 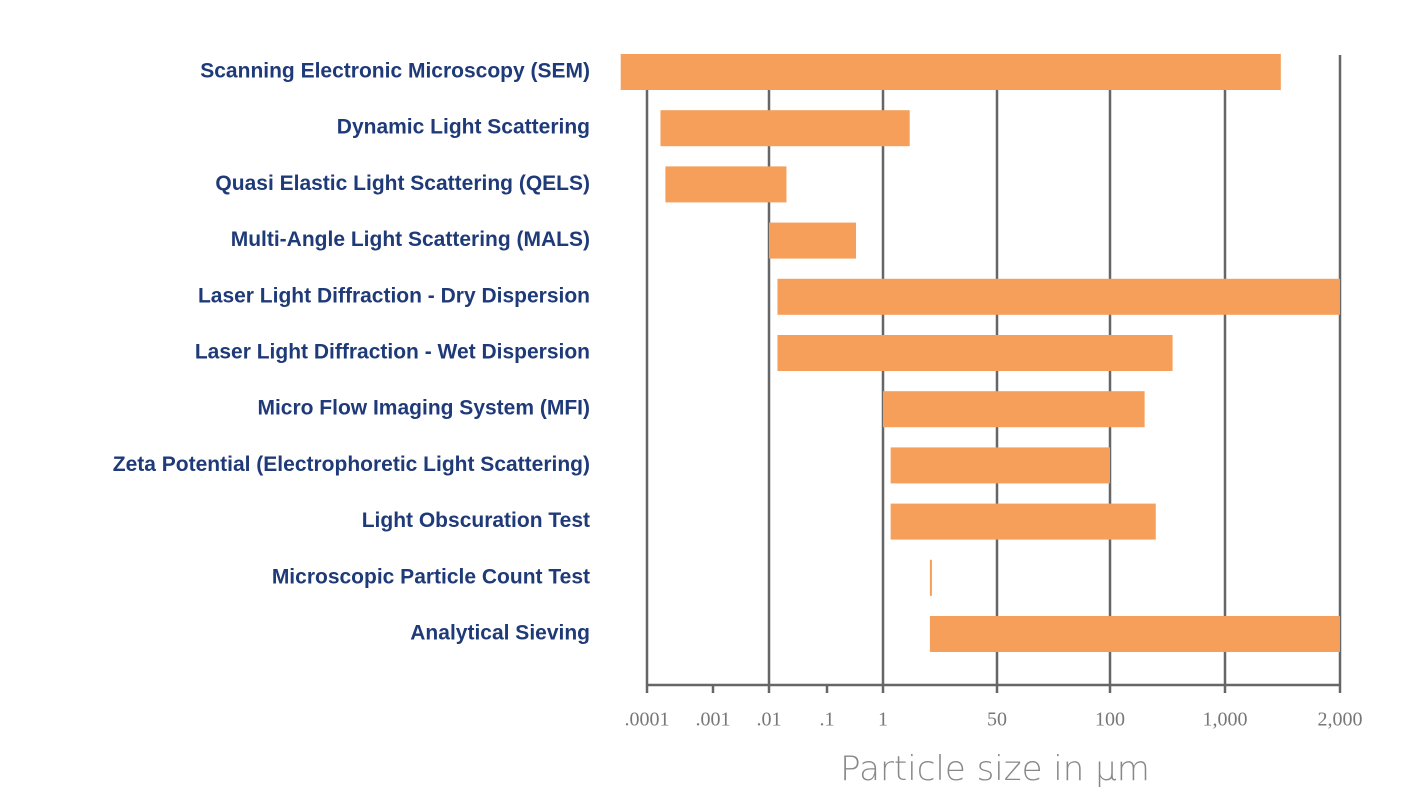 I want to click on x-tick-label: 100, so click(x=1110, y=720).